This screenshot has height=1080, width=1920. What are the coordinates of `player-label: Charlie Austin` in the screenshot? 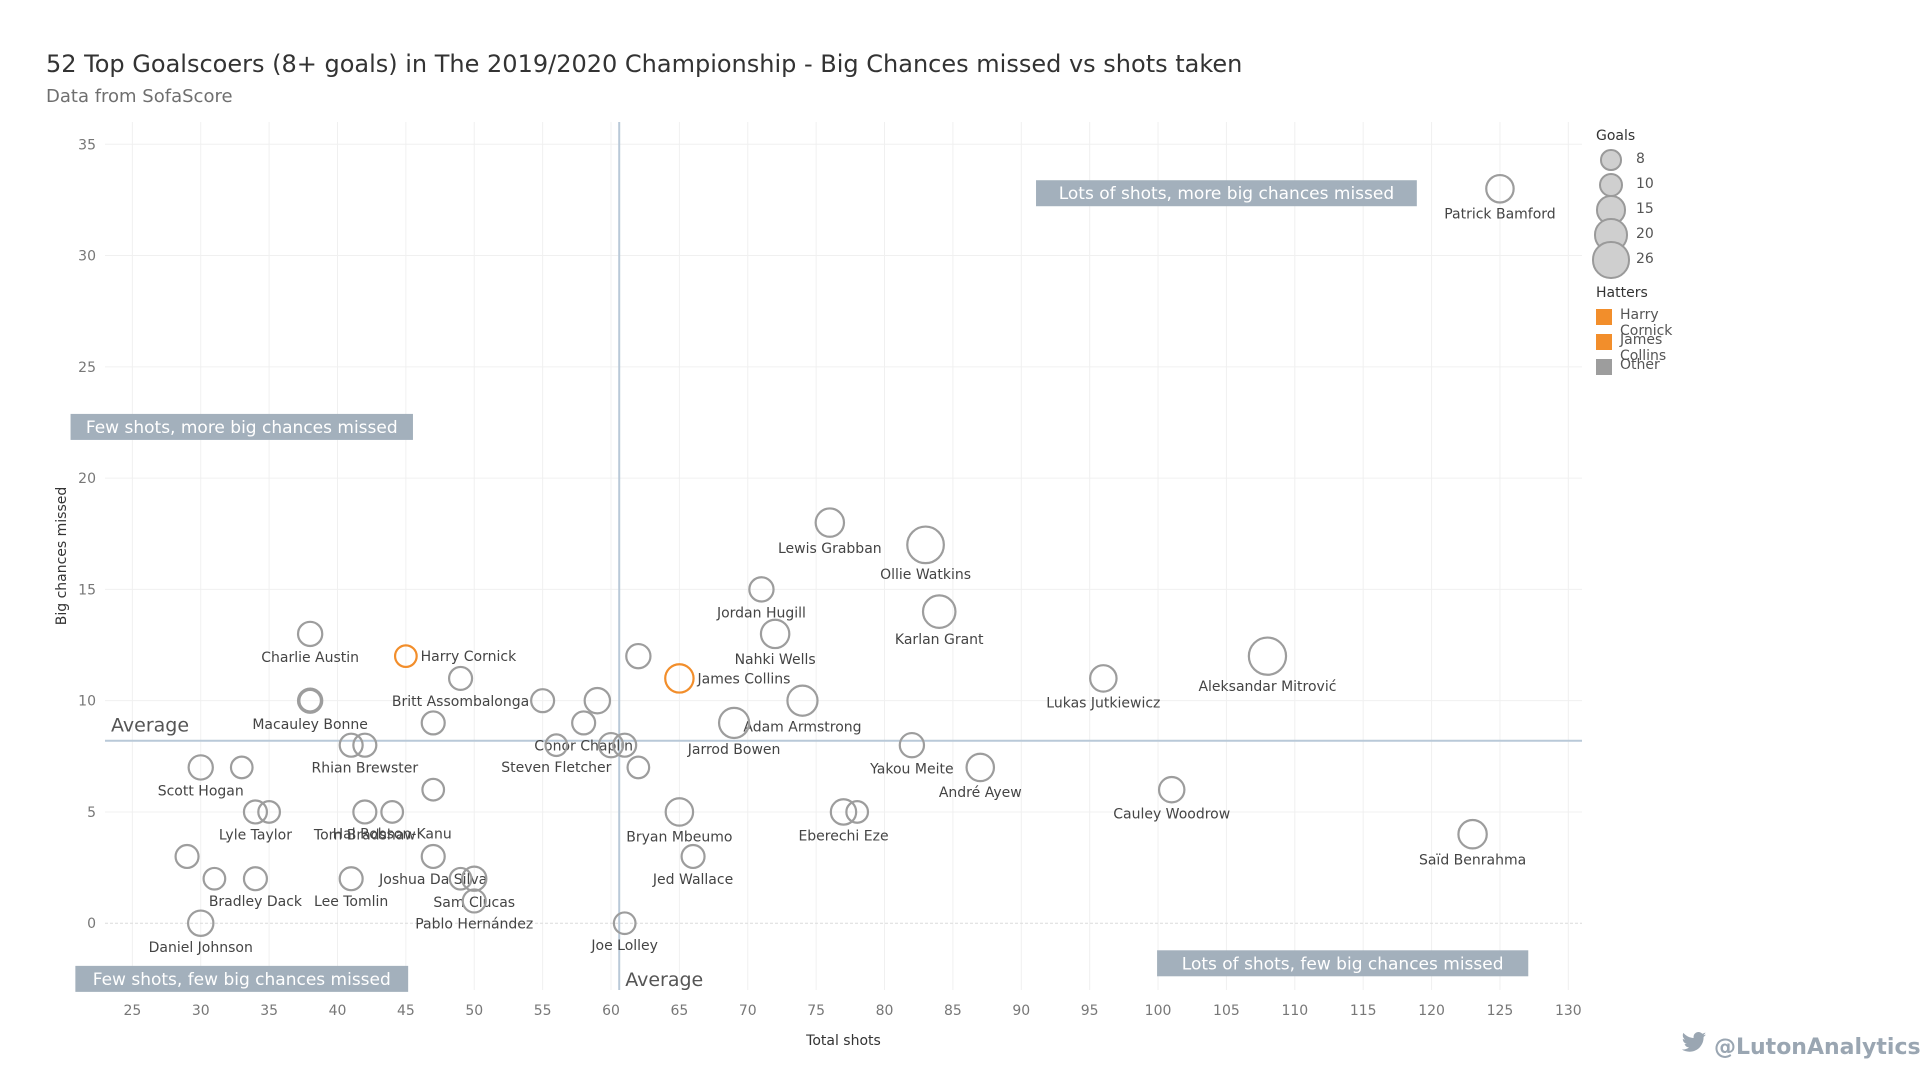 It's located at (310, 658).